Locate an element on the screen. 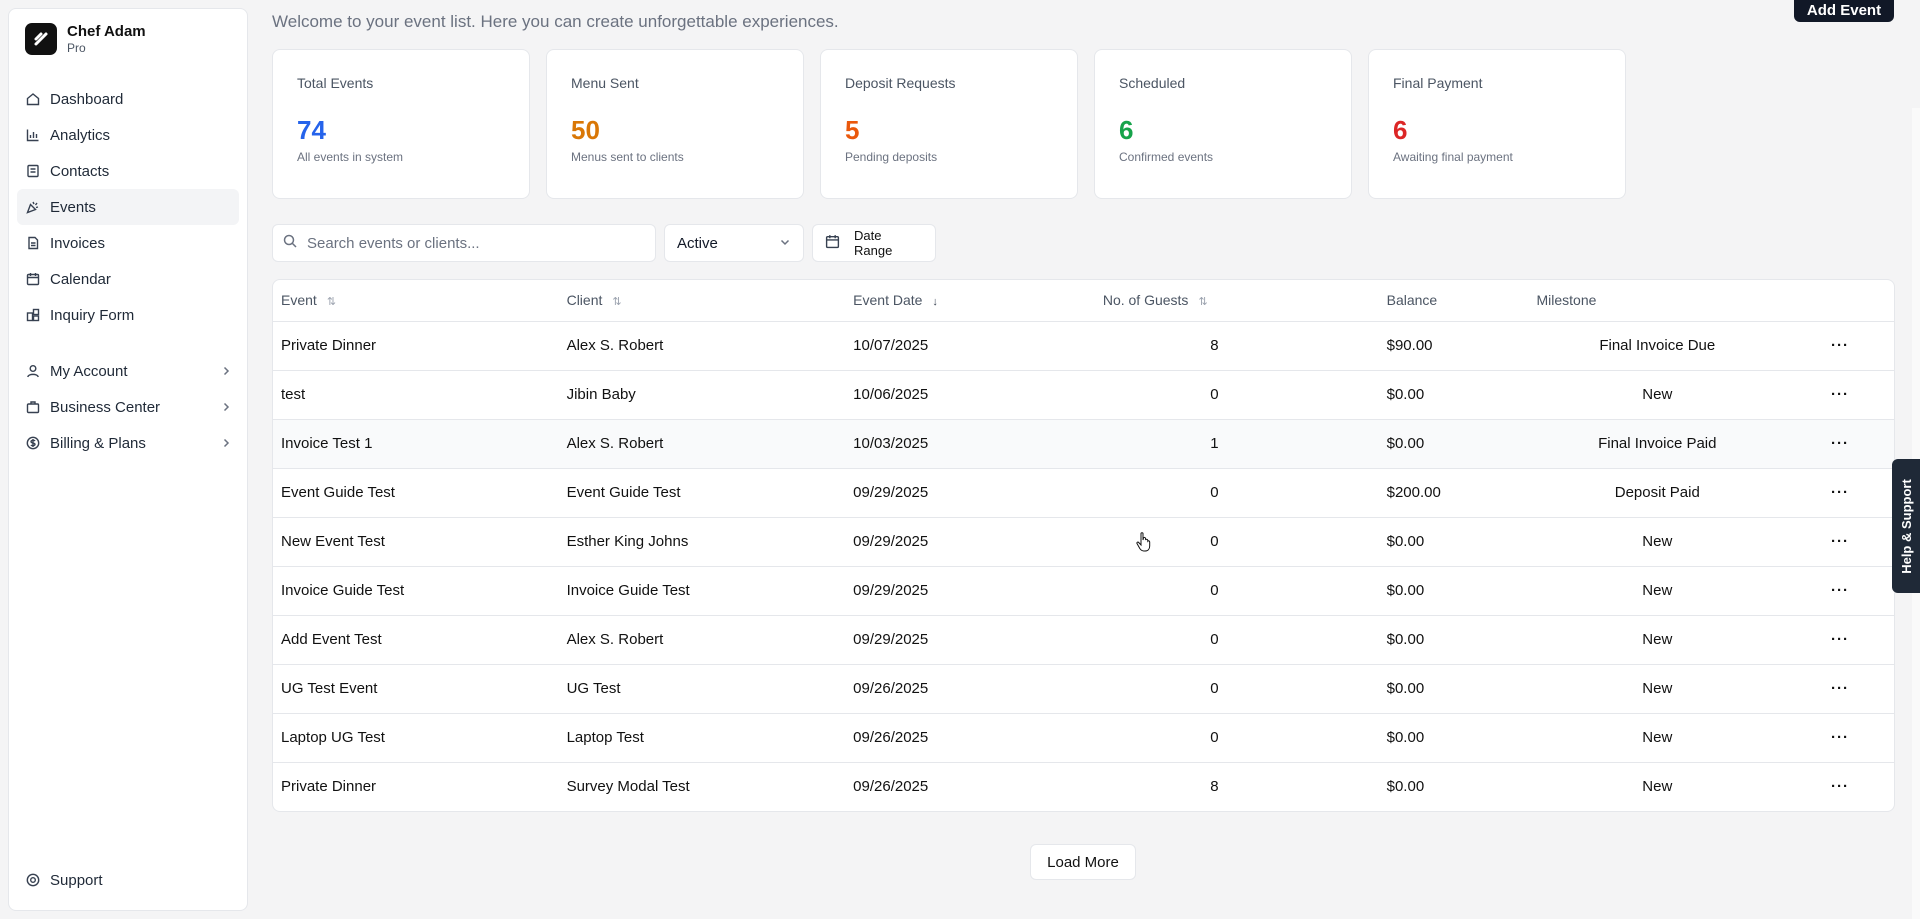 Image resolution: width=1920 pixels, height=919 pixels. add-event-button: Add Event is located at coordinates (1844, 11).